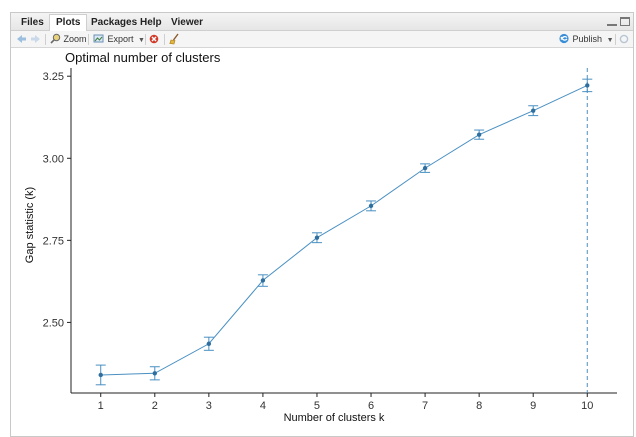 This screenshot has height=437, width=636. What do you see at coordinates (57, 230) in the screenshot?
I see `y-axis: 2.50 2.75 3.00 3.25` at bounding box center [57, 230].